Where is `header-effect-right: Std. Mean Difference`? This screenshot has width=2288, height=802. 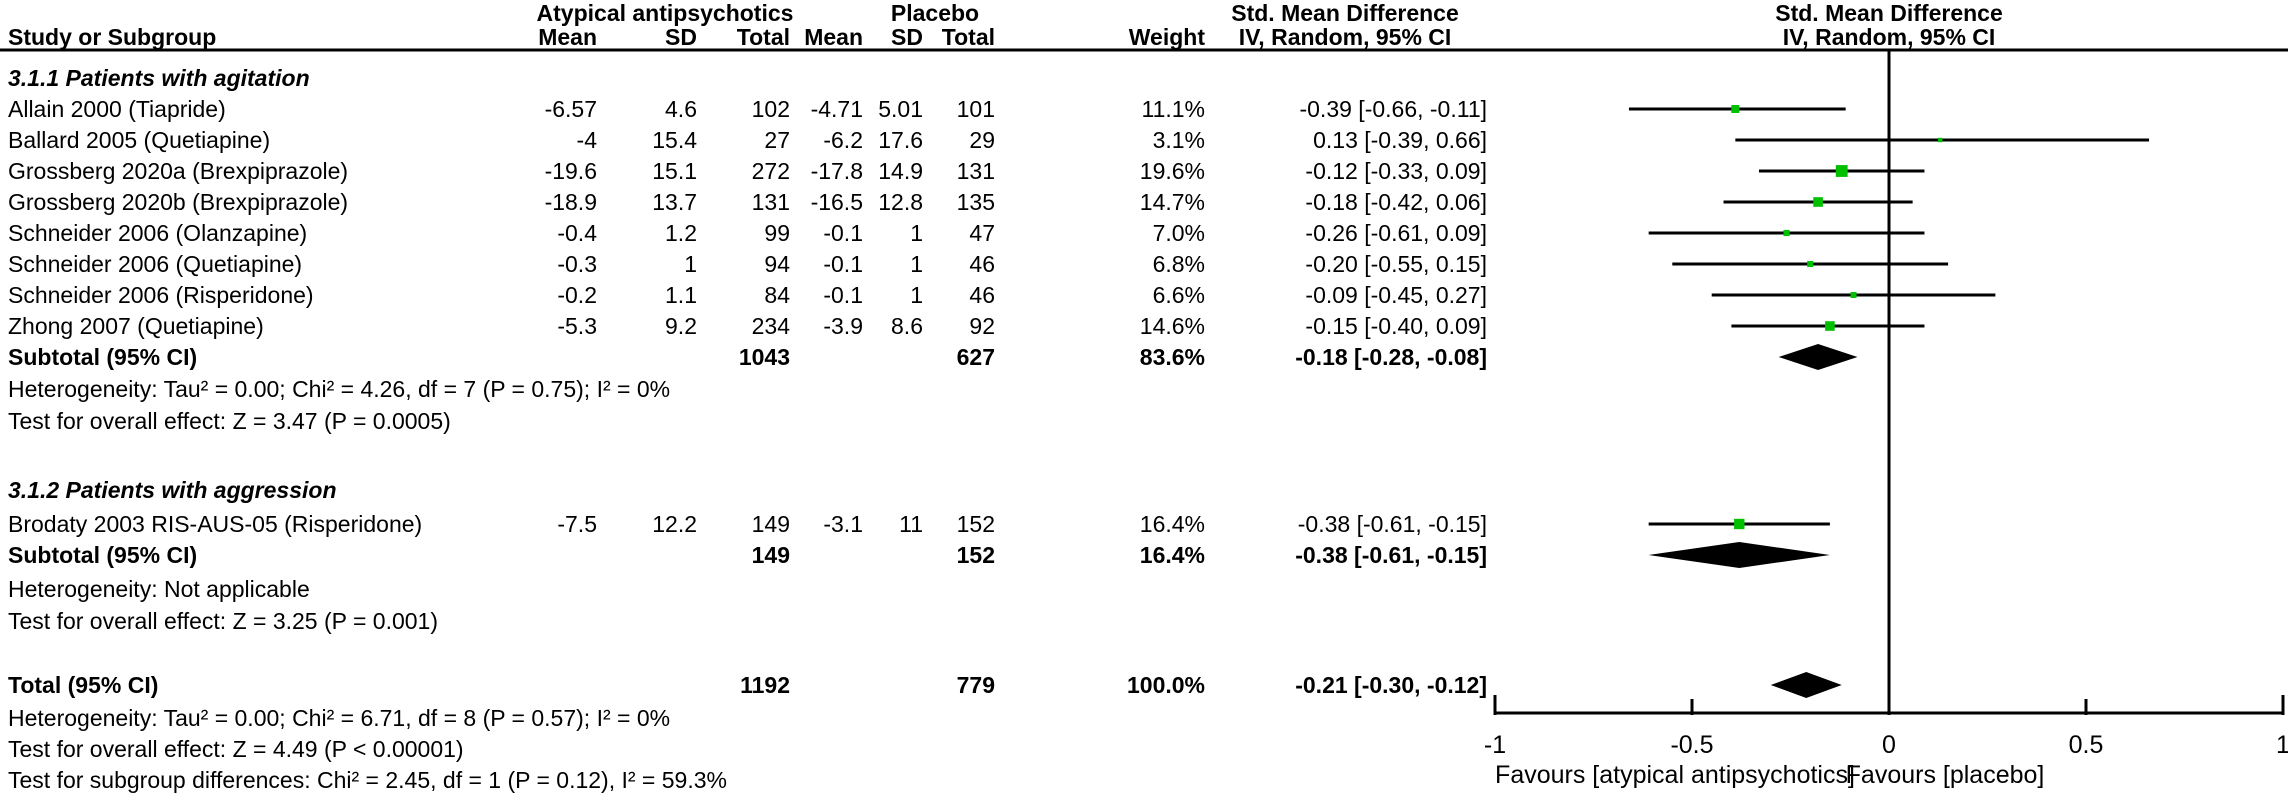
header-effect-right: Std. Mean Difference is located at coordinates (1889, 13).